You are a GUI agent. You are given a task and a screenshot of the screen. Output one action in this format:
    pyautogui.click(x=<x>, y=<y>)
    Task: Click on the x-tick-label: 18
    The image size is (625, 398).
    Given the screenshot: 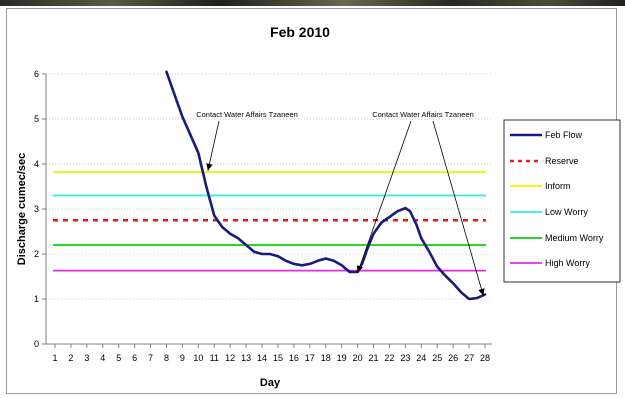 What is the action you would take?
    pyautogui.click(x=326, y=358)
    